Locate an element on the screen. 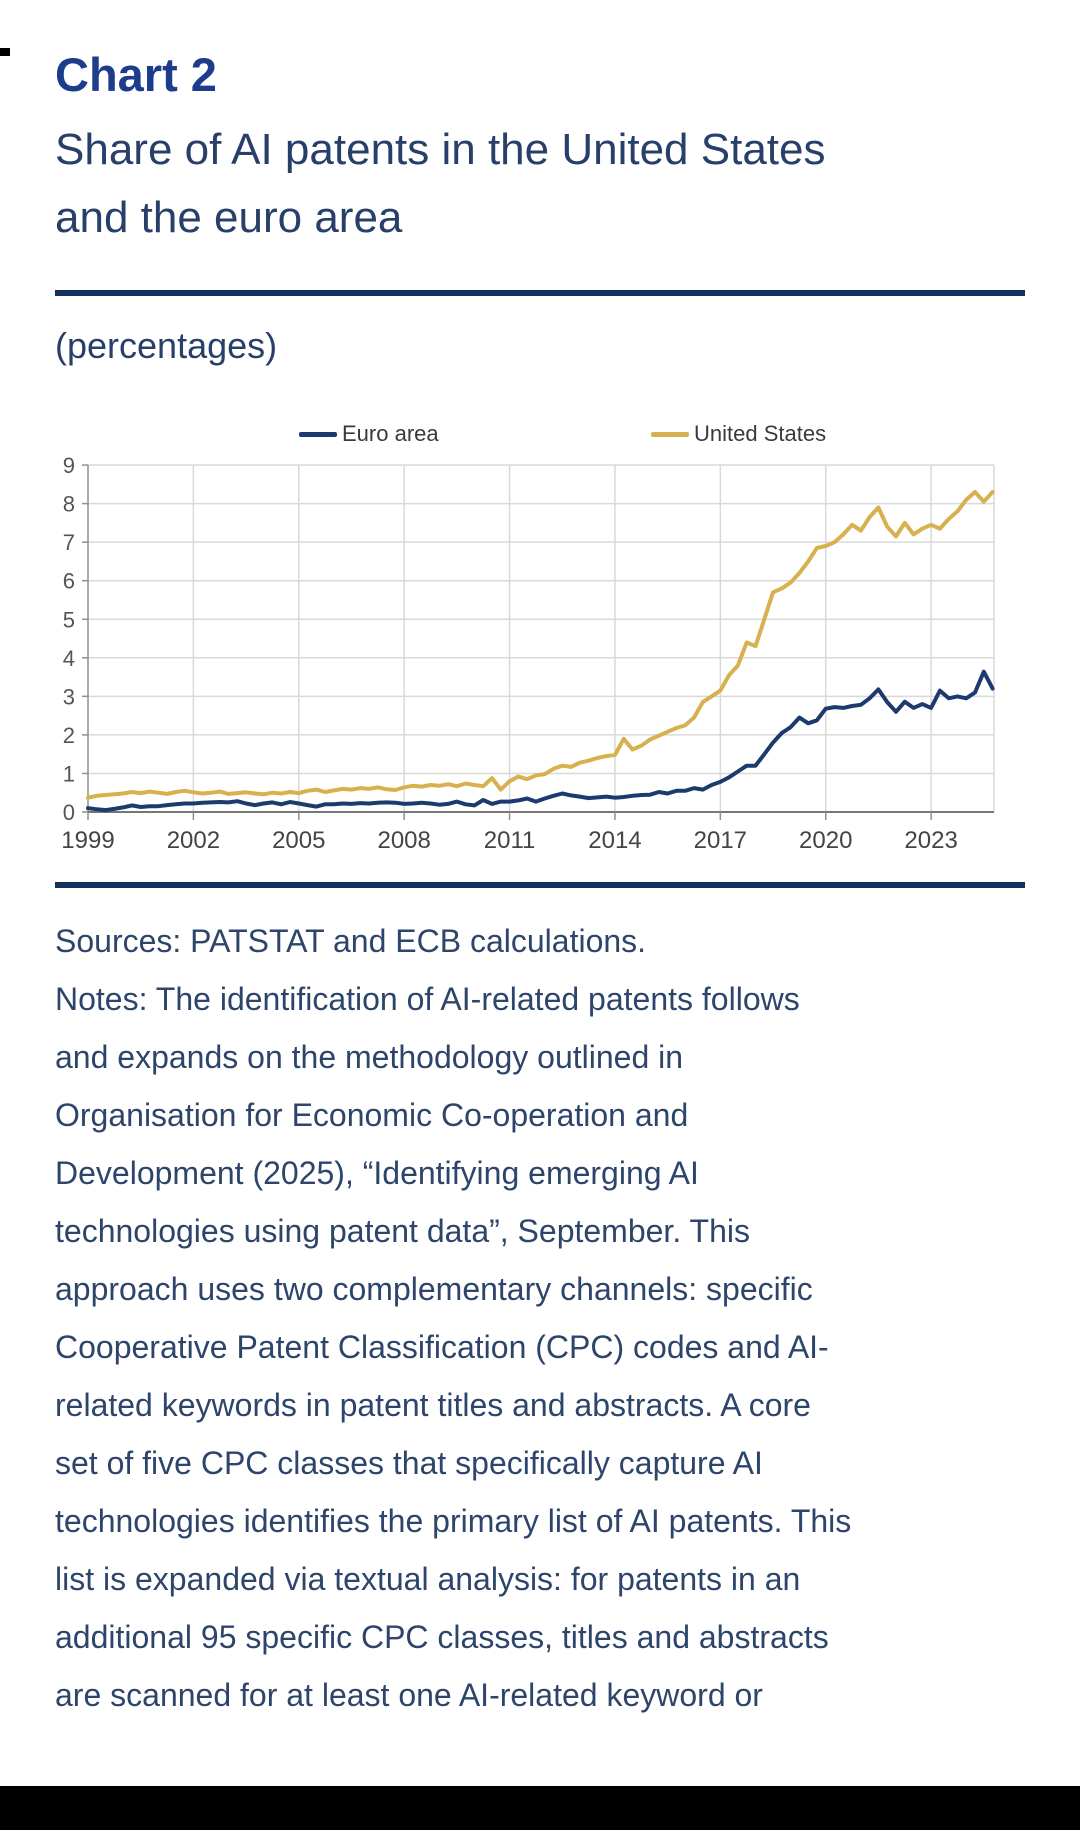 The image size is (1080, 1830). euro-area-line-swatch is located at coordinates (318, 434).